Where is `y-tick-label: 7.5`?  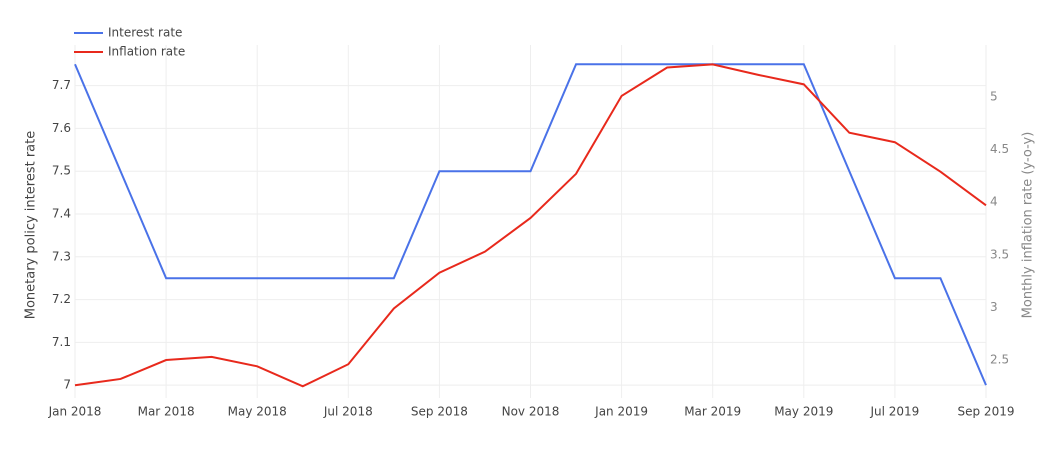 y-tick-label: 7.5 is located at coordinates (61, 171).